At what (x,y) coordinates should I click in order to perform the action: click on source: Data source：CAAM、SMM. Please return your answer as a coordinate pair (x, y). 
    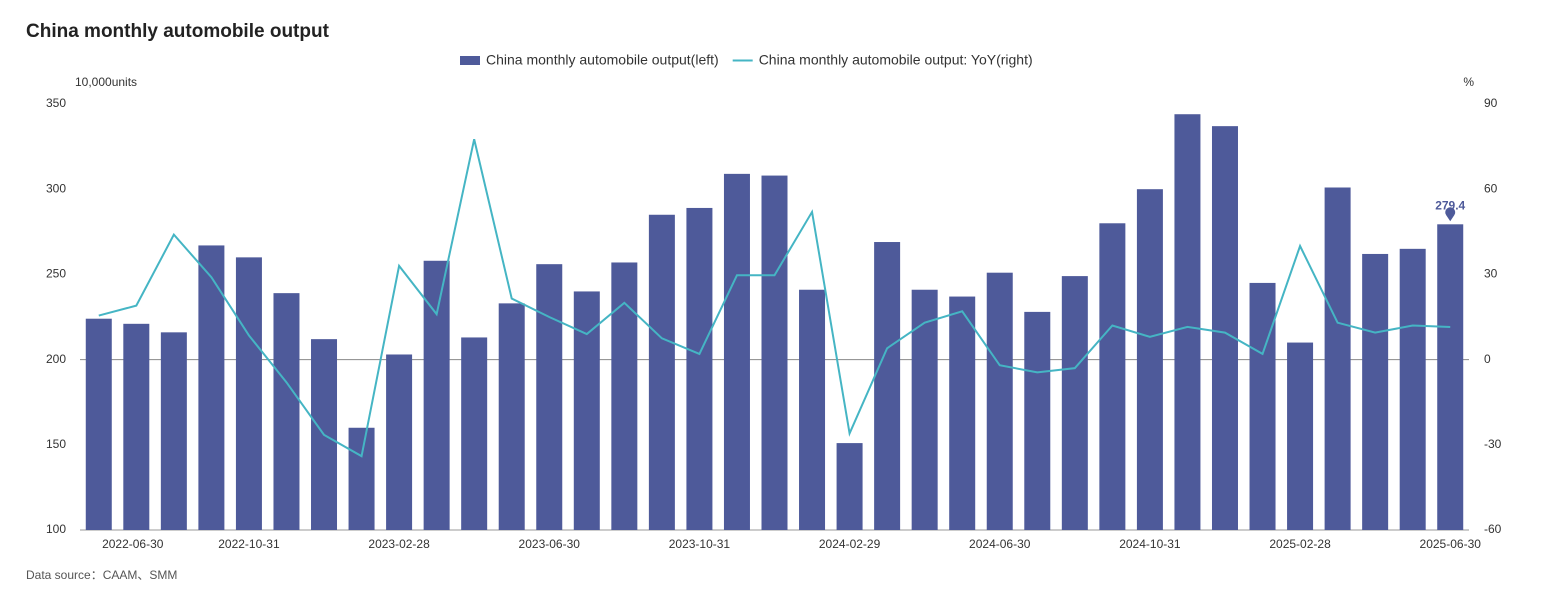
    Looking at the image, I should click on (101, 575).